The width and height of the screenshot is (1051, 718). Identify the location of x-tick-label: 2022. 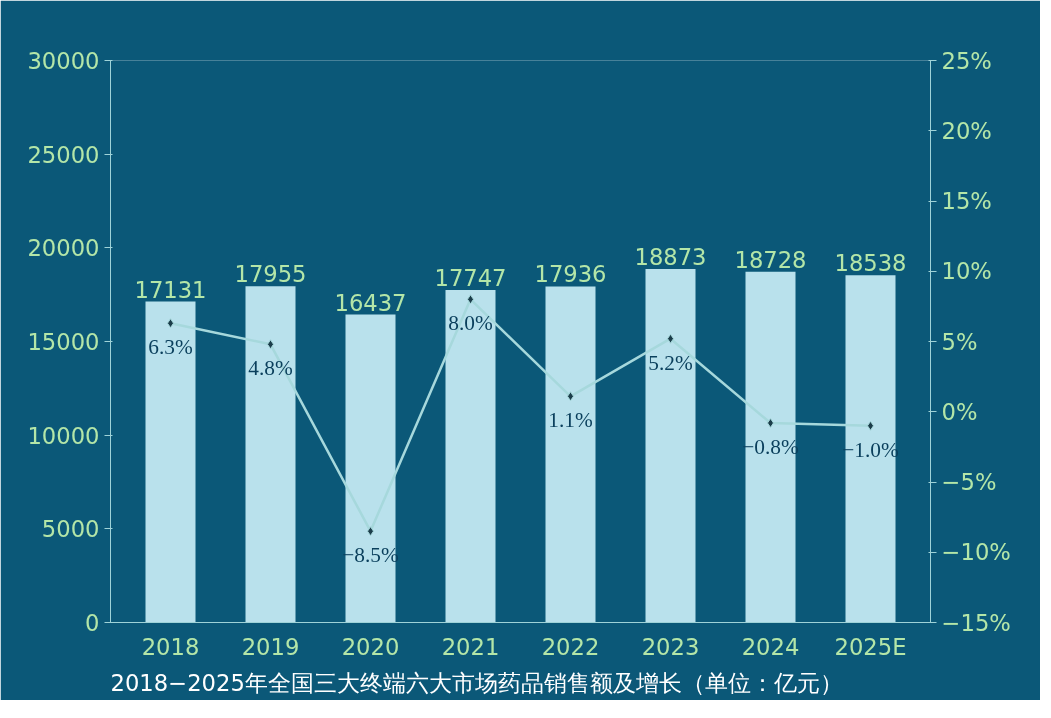
(570, 646).